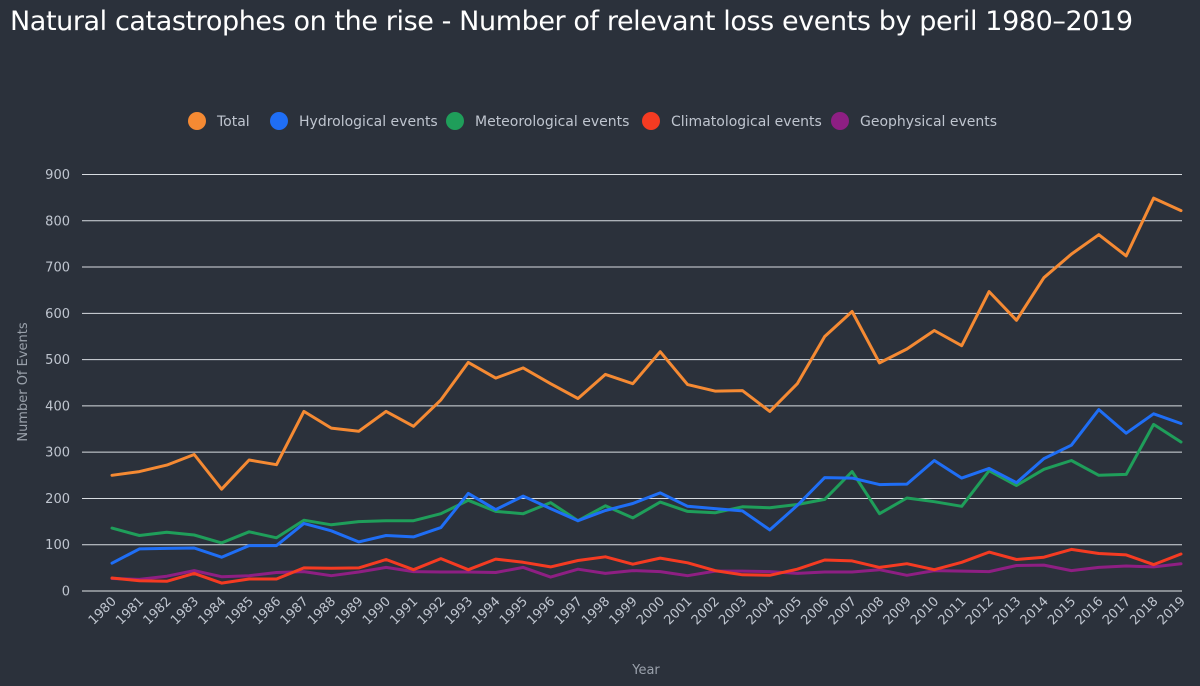  Describe the element at coordinates (57, 360) in the screenshot. I see `y-tick-label-500: 500` at that location.